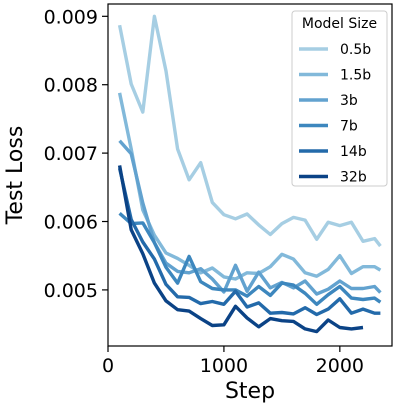 The width and height of the screenshot is (409, 408). Describe the element at coordinates (349, 127) in the screenshot. I see `legend-label-7b: 7b` at that location.